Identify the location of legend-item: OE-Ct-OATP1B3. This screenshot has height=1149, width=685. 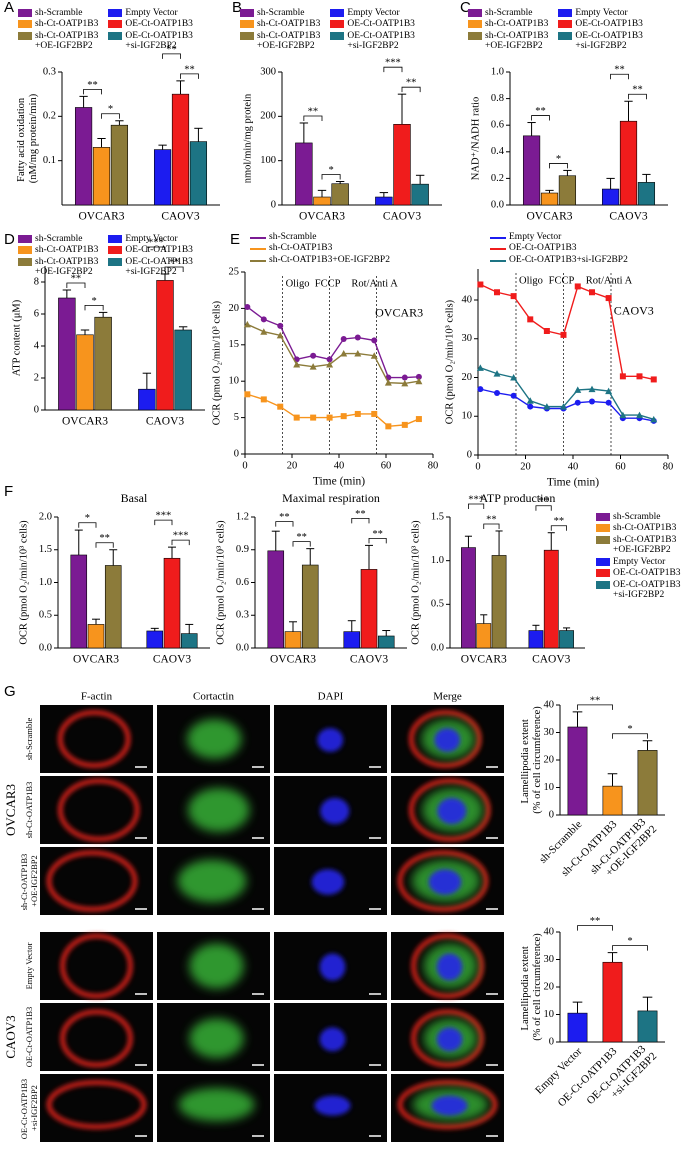
(150, 250).